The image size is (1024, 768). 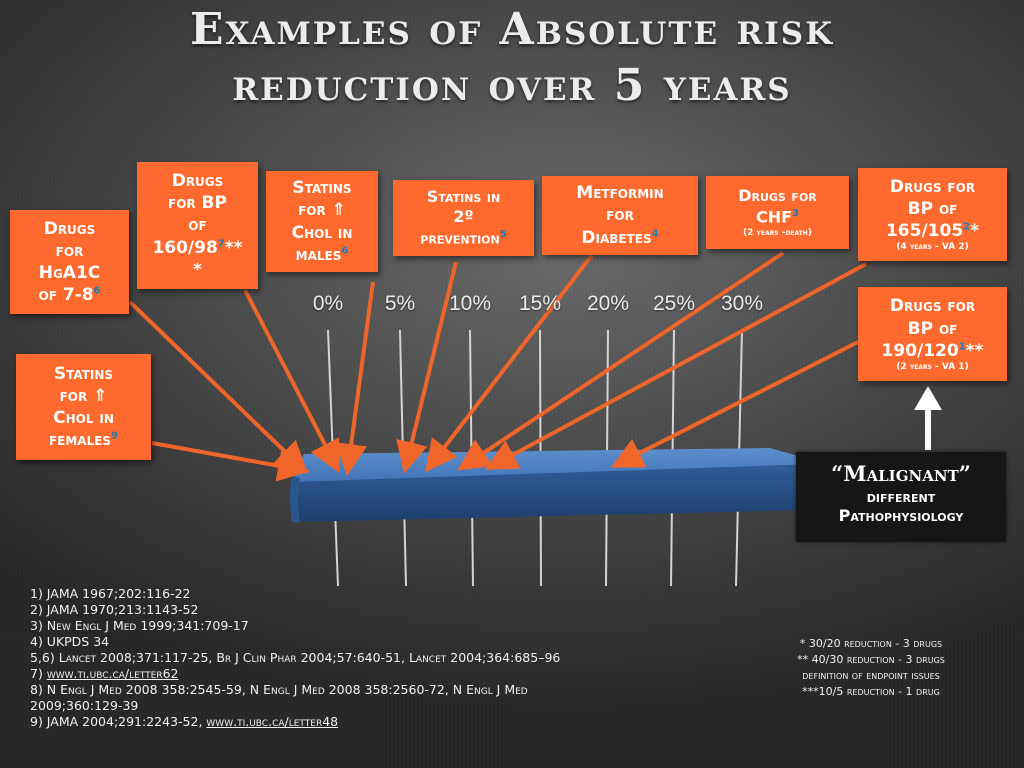 What do you see at coordinates (503, 235) in the screenshot?
I see `reference-number: 5` at bounding box center [503, 235].